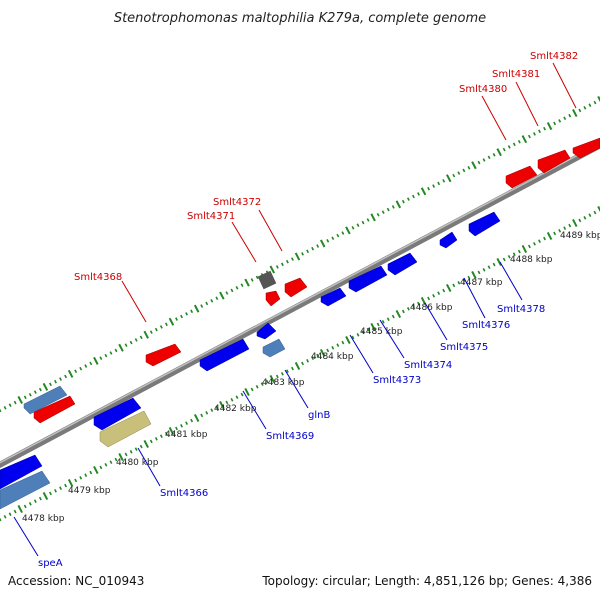 This screenshot has width=600, height=600. What do you see at coordinates (266, 331) in the screenshot?
I see `gene-glnb` at bounding box center [266, 331].